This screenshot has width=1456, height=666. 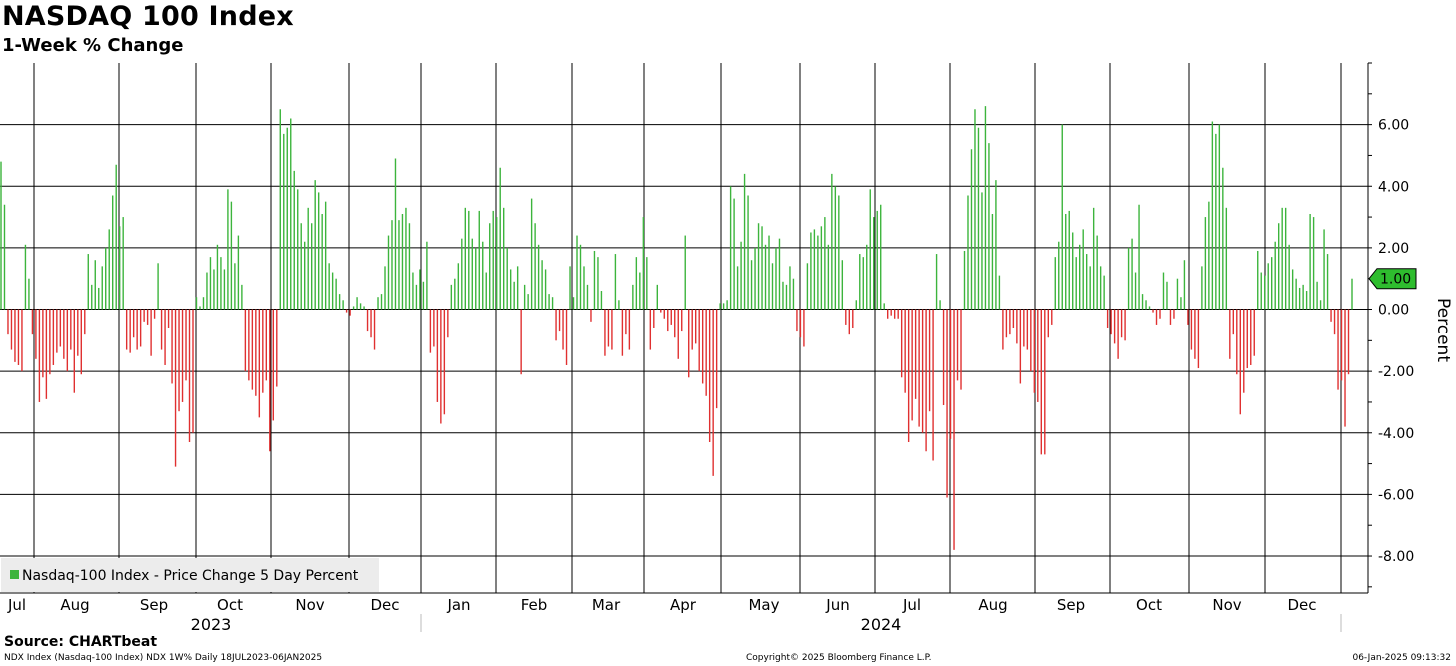 I want to click on last-value-tag: 1.00, so click(x=1392, y=279).